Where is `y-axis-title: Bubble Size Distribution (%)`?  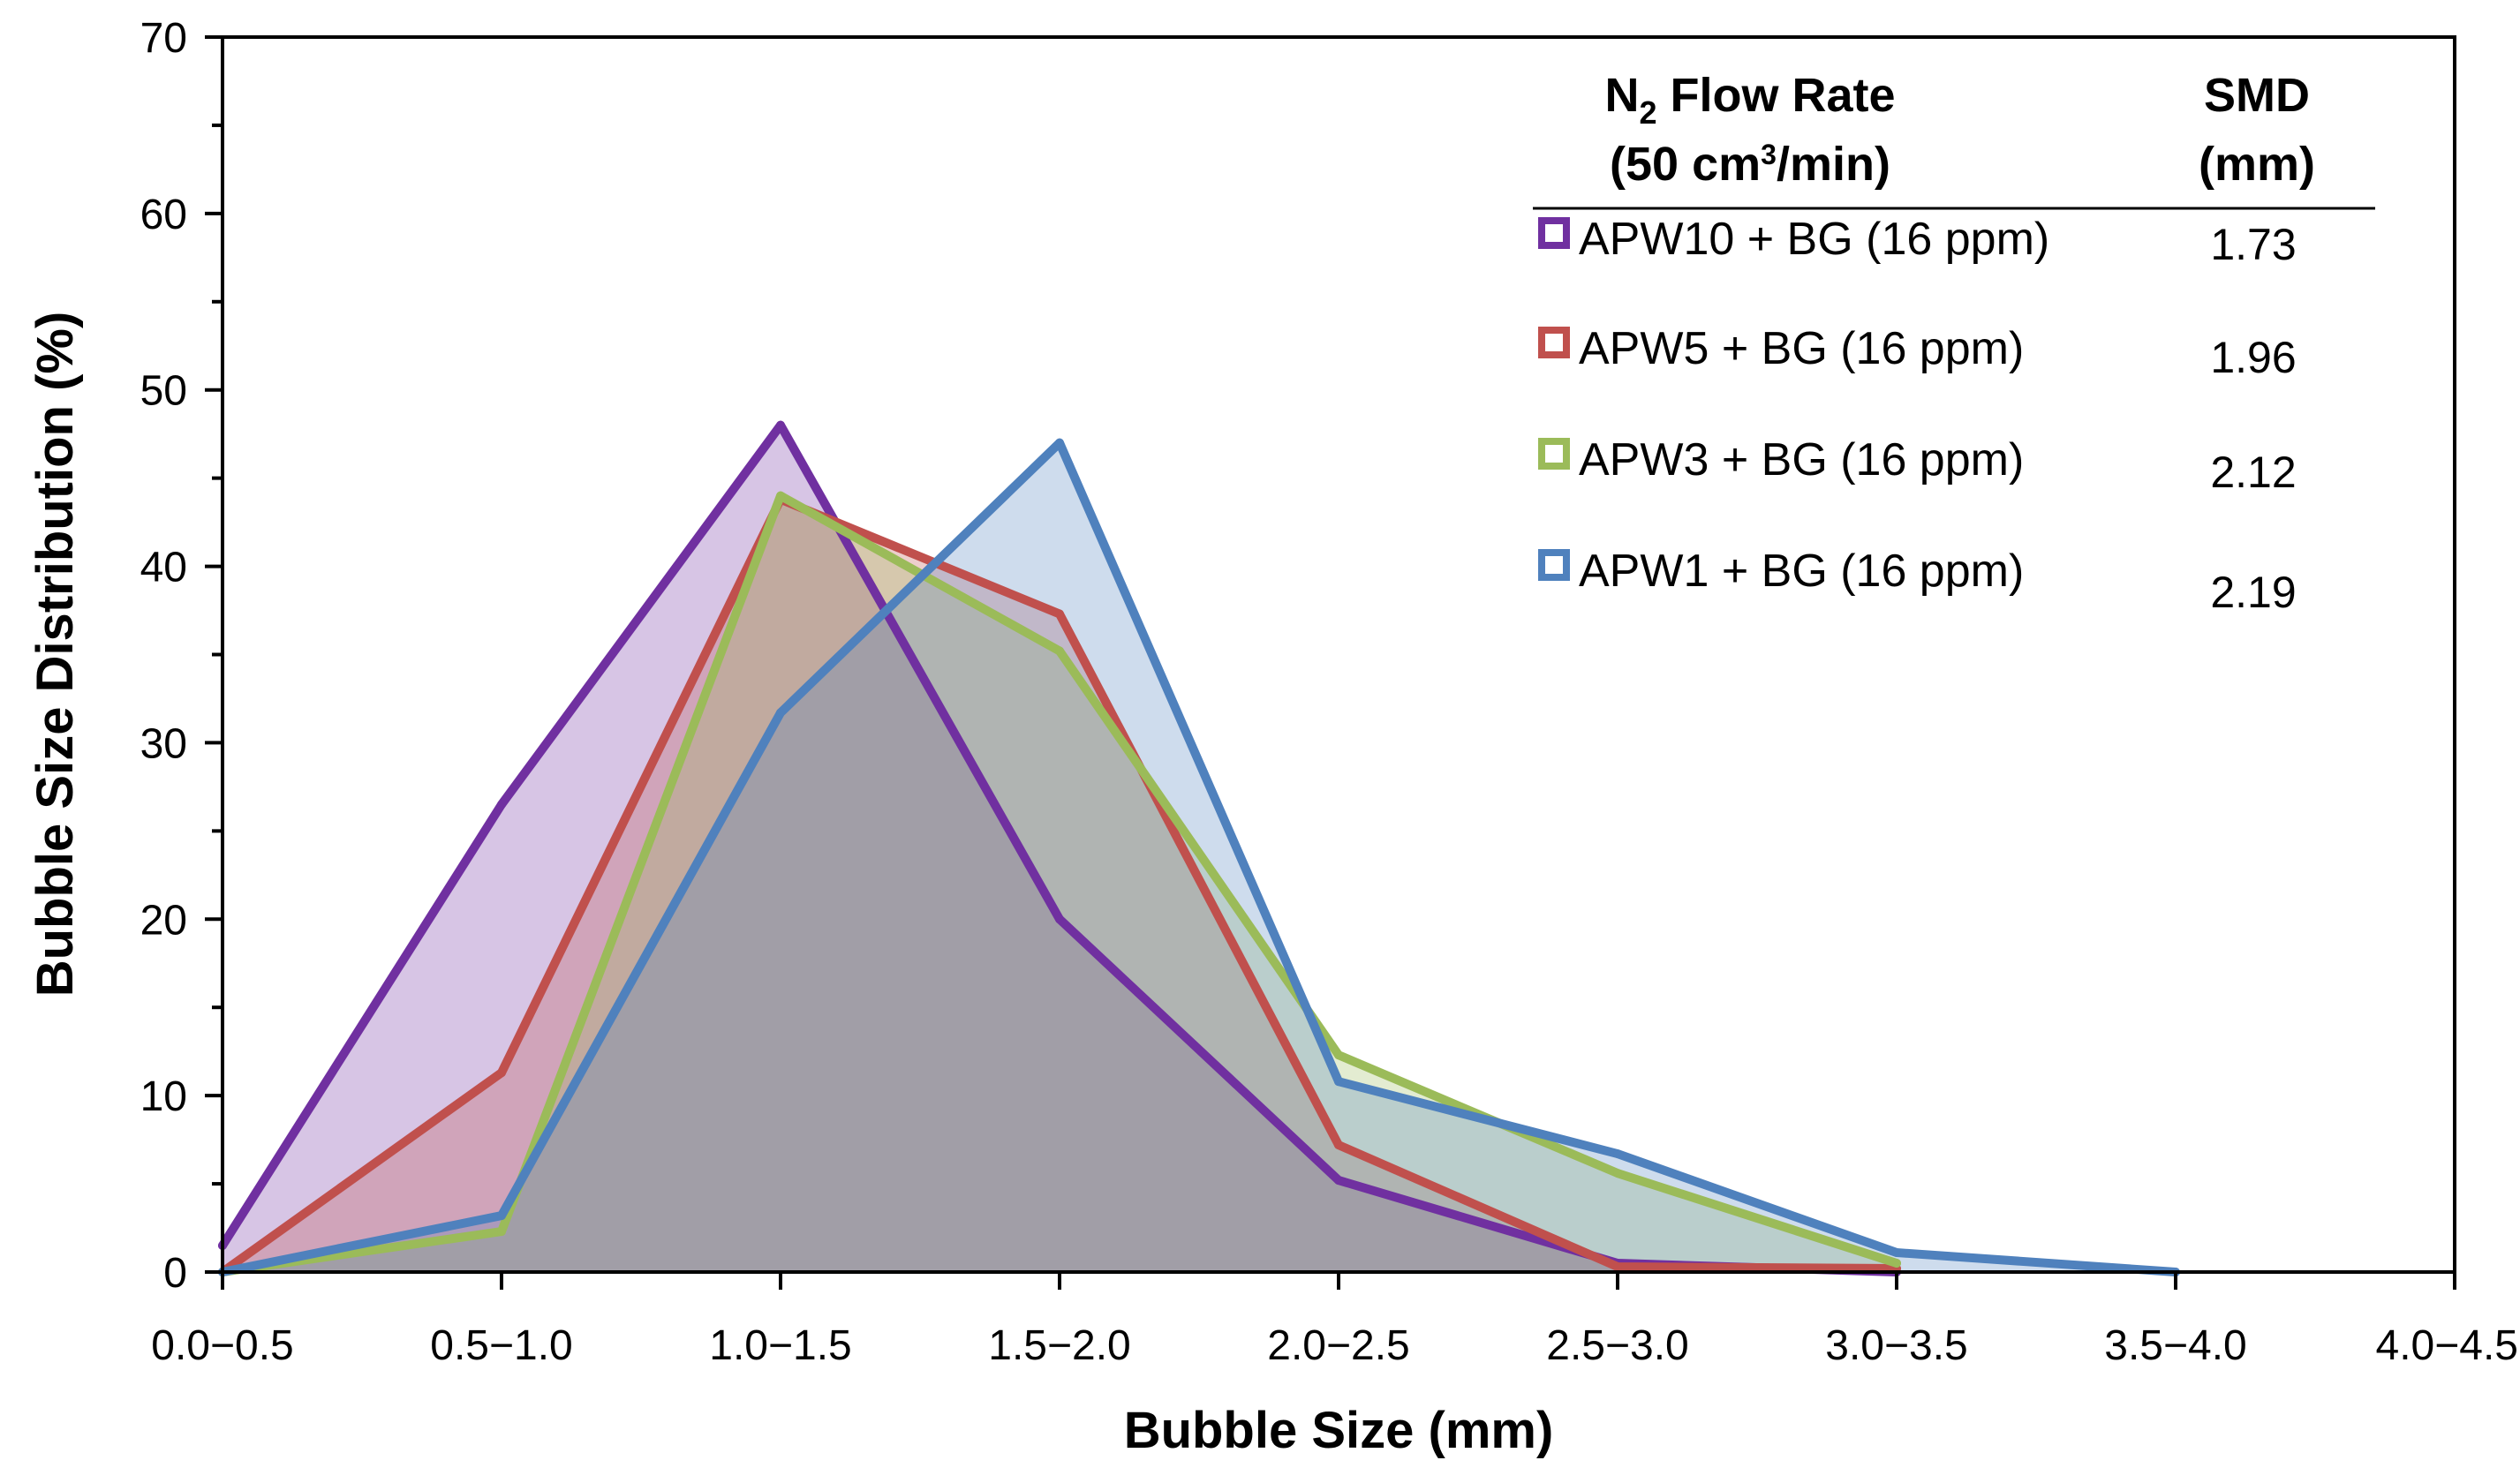
y-axis-title: Bubble Size Distribution (%) is located at coordinates (55, 654).